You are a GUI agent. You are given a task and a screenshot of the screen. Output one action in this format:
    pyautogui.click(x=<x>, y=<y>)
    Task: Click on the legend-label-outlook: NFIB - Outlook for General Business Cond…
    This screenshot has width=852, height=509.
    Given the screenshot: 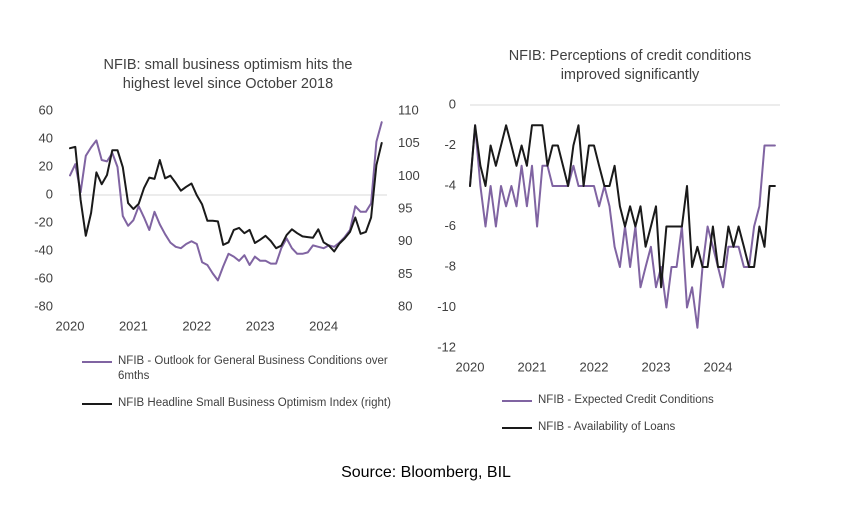 What is the action you would take?
    pyautogui.click(x=253, y=369)
    